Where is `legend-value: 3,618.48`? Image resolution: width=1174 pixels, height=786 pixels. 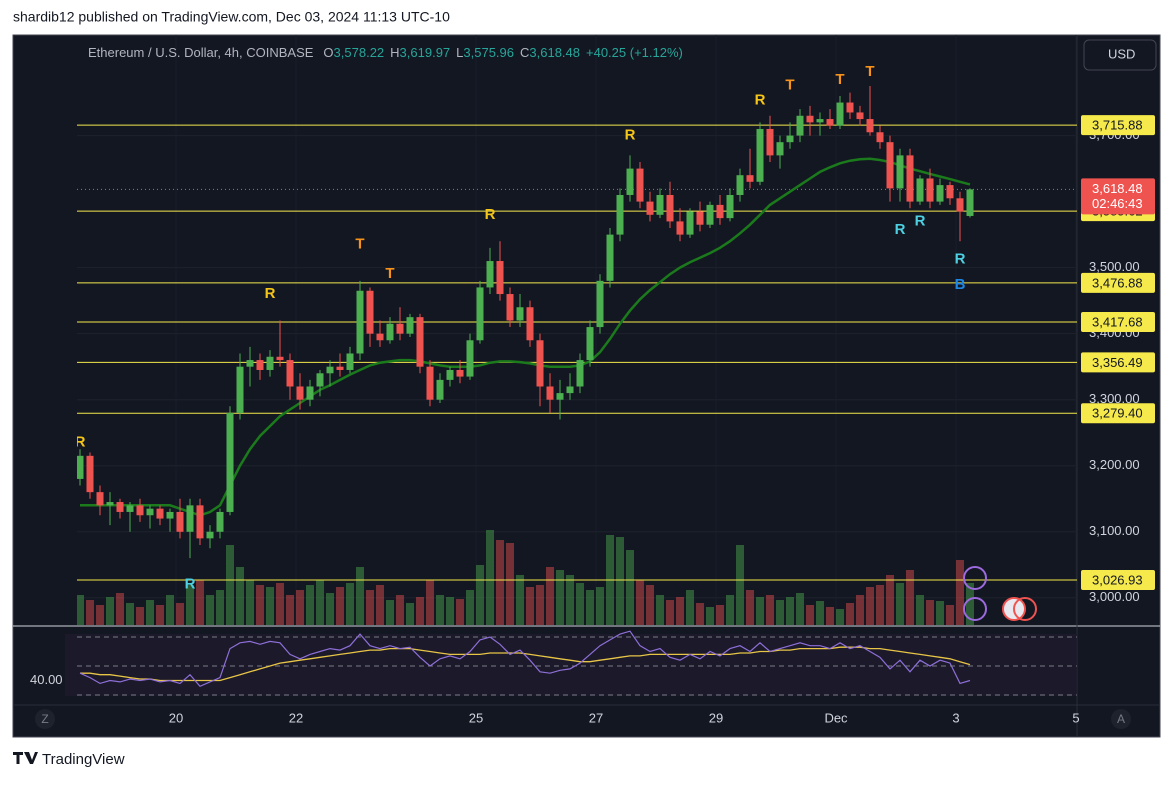
legend-value: 3,618.48 is located at coordinates (554, 52).